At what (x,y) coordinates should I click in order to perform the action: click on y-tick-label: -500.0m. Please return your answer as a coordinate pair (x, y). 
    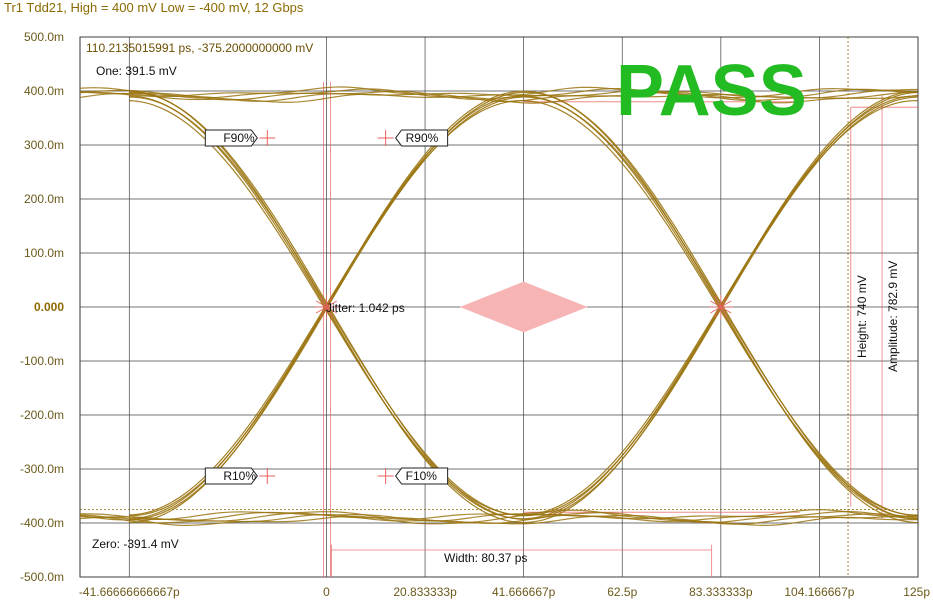
    Looking at the image, I should click on (42, 577).